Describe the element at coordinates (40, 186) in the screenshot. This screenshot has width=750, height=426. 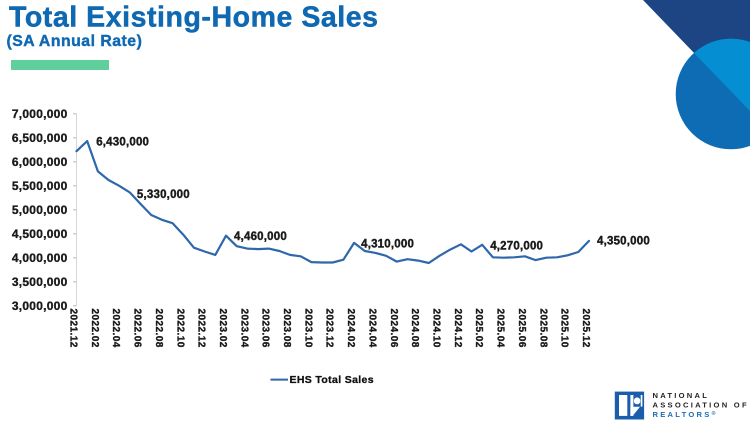
I see `svg-text: 5,500,000` at that location.